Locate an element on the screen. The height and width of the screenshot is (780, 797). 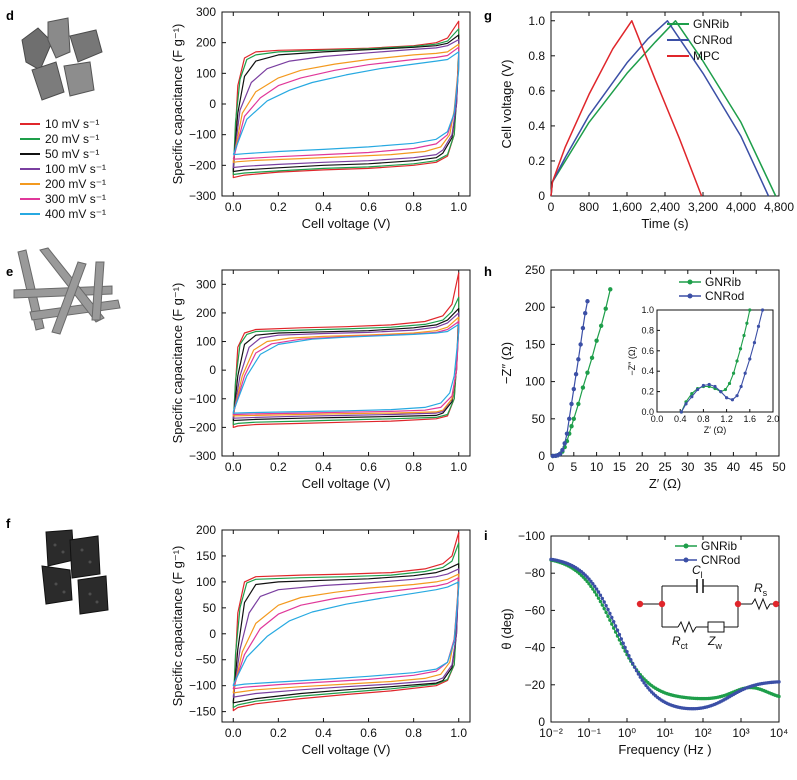
y-tick-label: 0 is located at coordinates (541, 456).